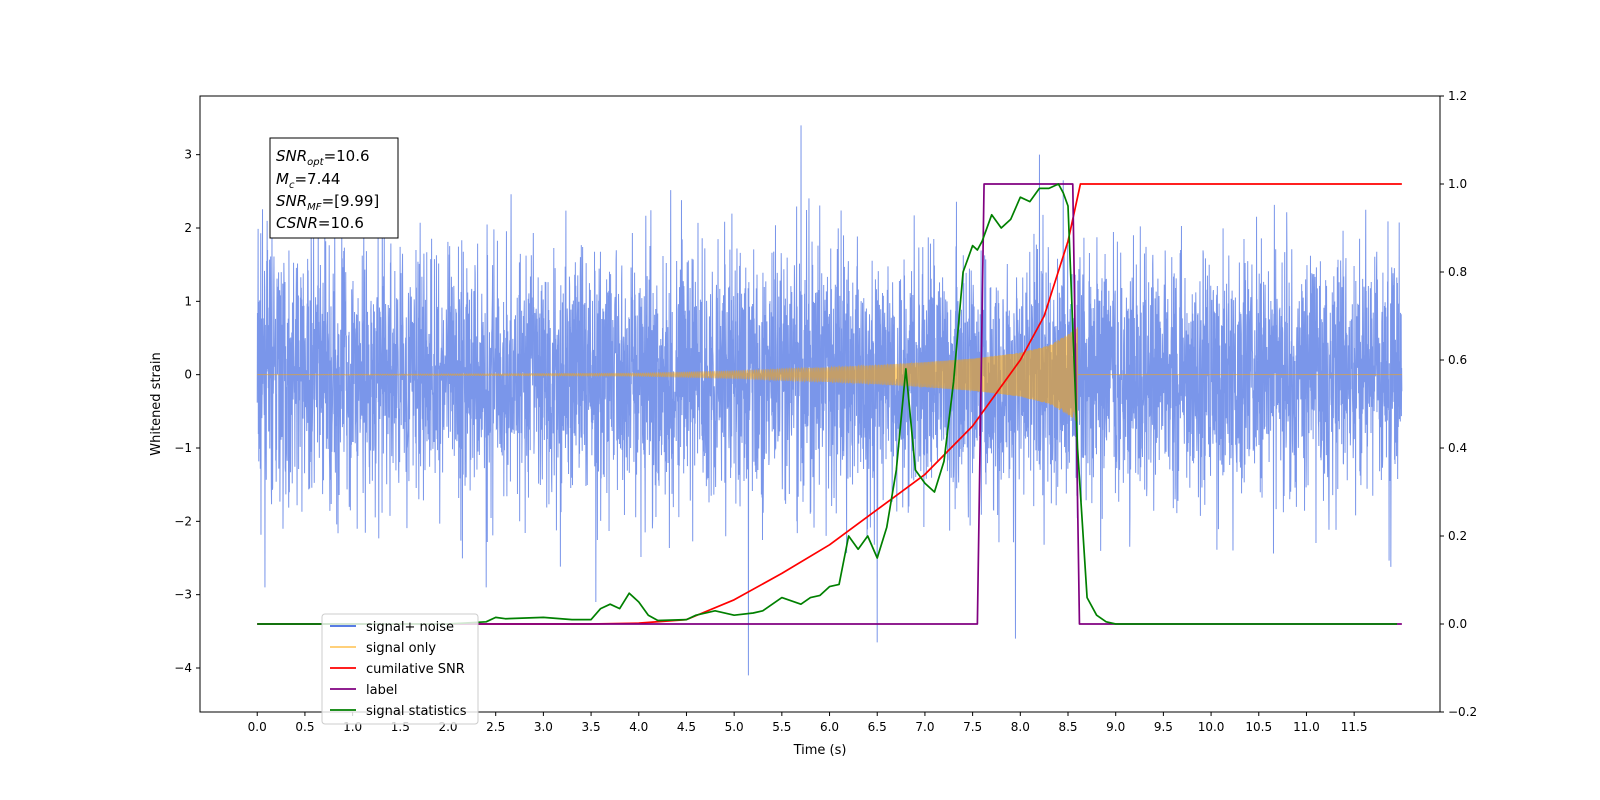 Image resolution: width=1600 pixels, height=800 pixels. I want to click on y-axis-right: 1.2 1.0 0.8 0.6 0.4 0.2 0.0 −0.2, so click(1458, 404).